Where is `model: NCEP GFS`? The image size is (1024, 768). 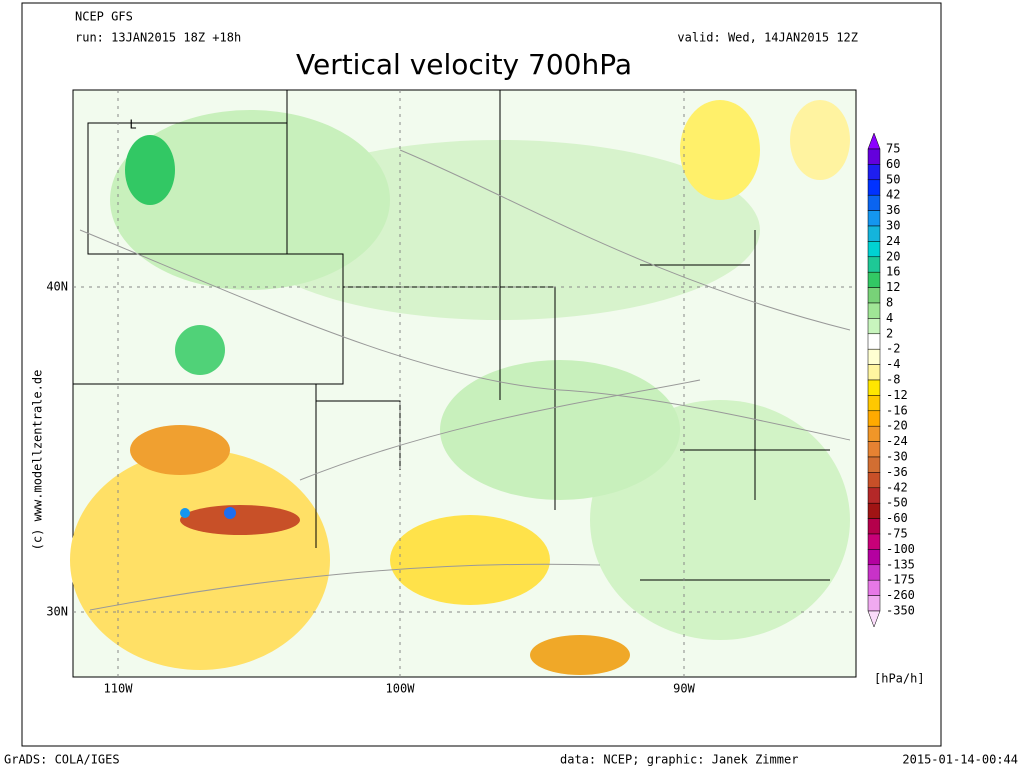
model: NCEP GFS is located at coordinates (104, 17).